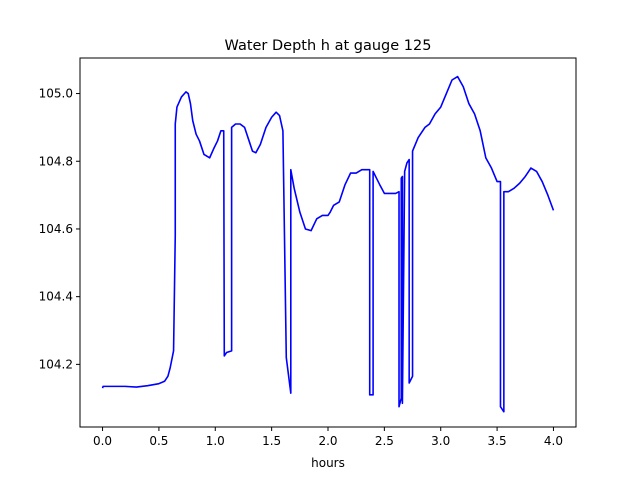 Image resolution: width=640 pixels, height=480 pixels. Describe the element at coordinates (56, 94) in the screenshot. I see `y-tick-label: 105.0` at that location.